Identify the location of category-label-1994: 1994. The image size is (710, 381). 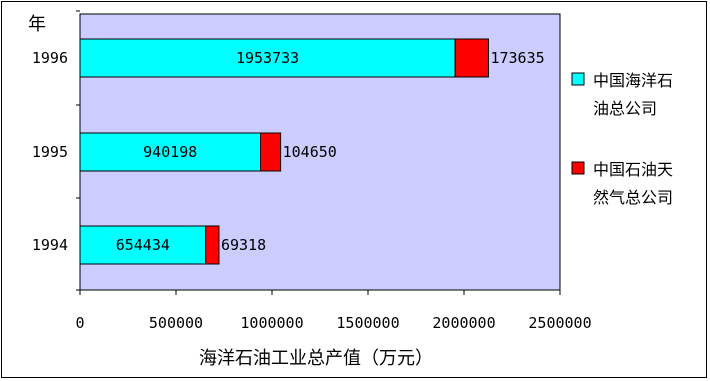
(50, 245).